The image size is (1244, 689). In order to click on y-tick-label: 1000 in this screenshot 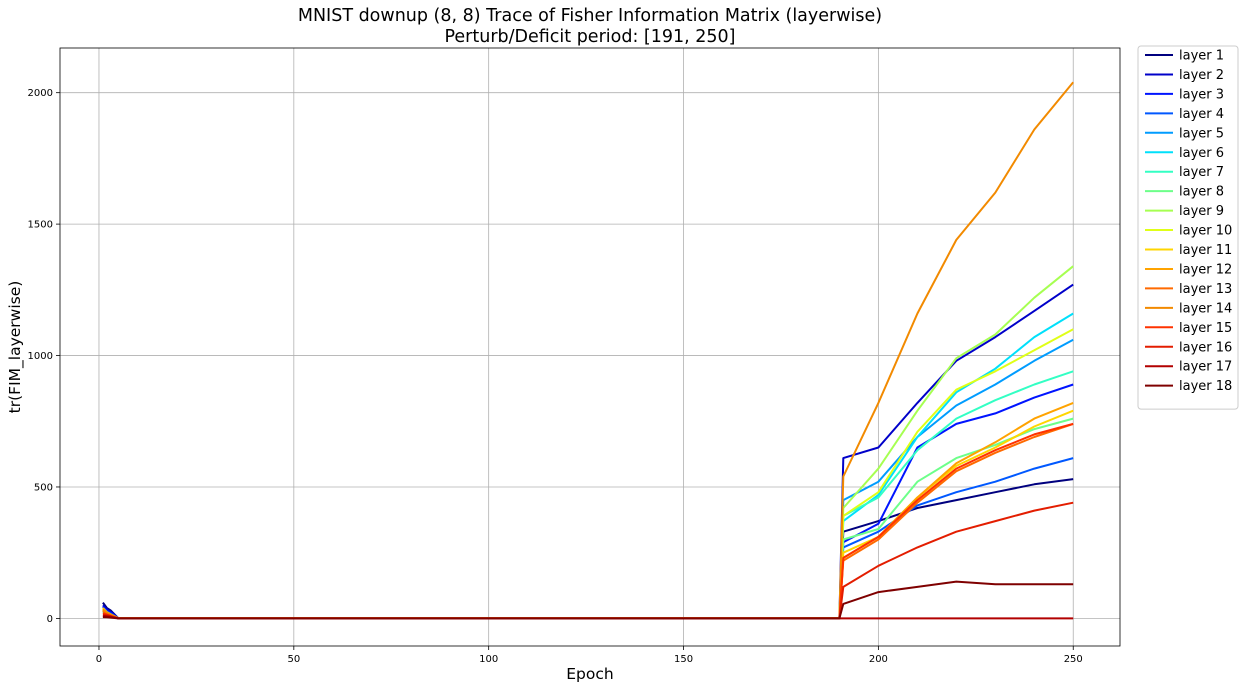, I will do `click(40, 356)`.